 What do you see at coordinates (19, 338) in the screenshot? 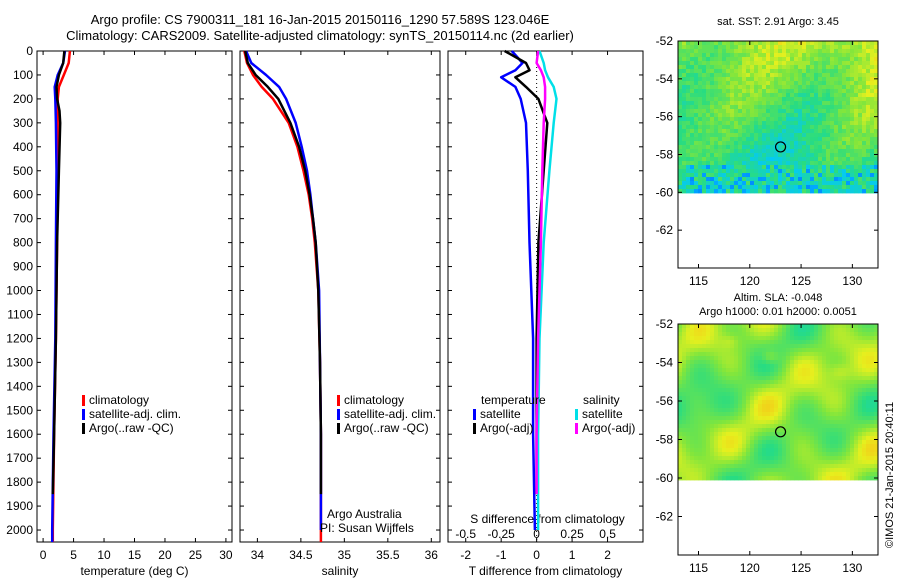
I see `depth-tick-label: 1200` at bounding box center [19, 338].